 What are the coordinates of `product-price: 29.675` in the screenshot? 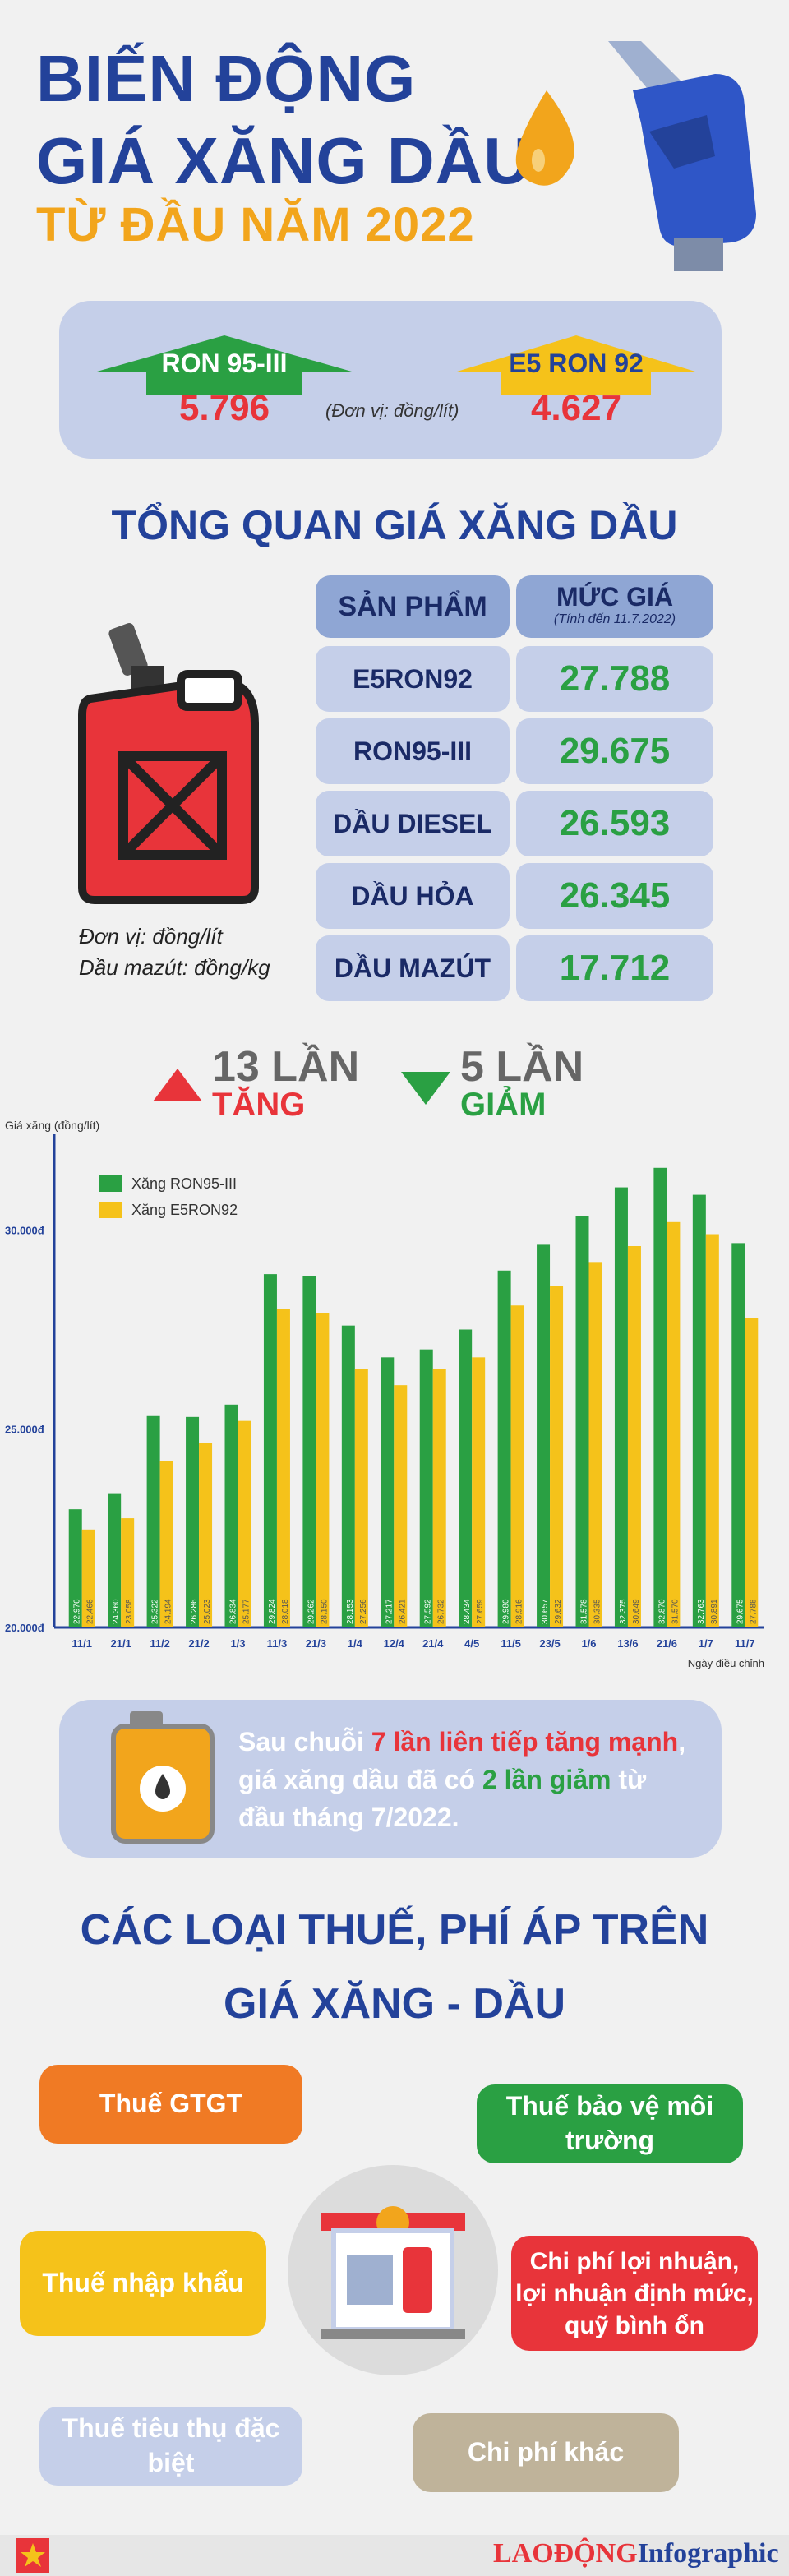 It's located at (614, 751).